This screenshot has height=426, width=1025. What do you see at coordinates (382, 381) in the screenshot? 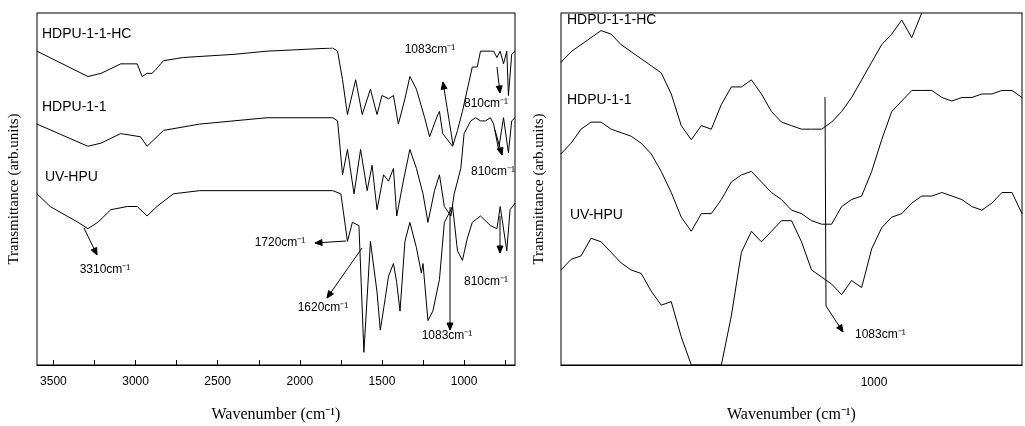
I see `x-tick-label: 1500` at bounding box center [382, 381].